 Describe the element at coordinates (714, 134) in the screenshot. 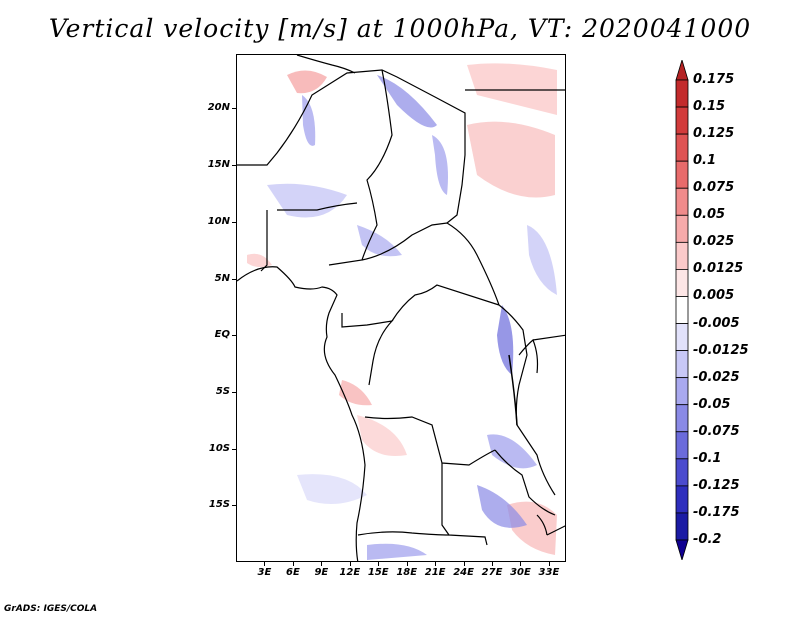

I see `colorbar-label: 0.125` at that location.